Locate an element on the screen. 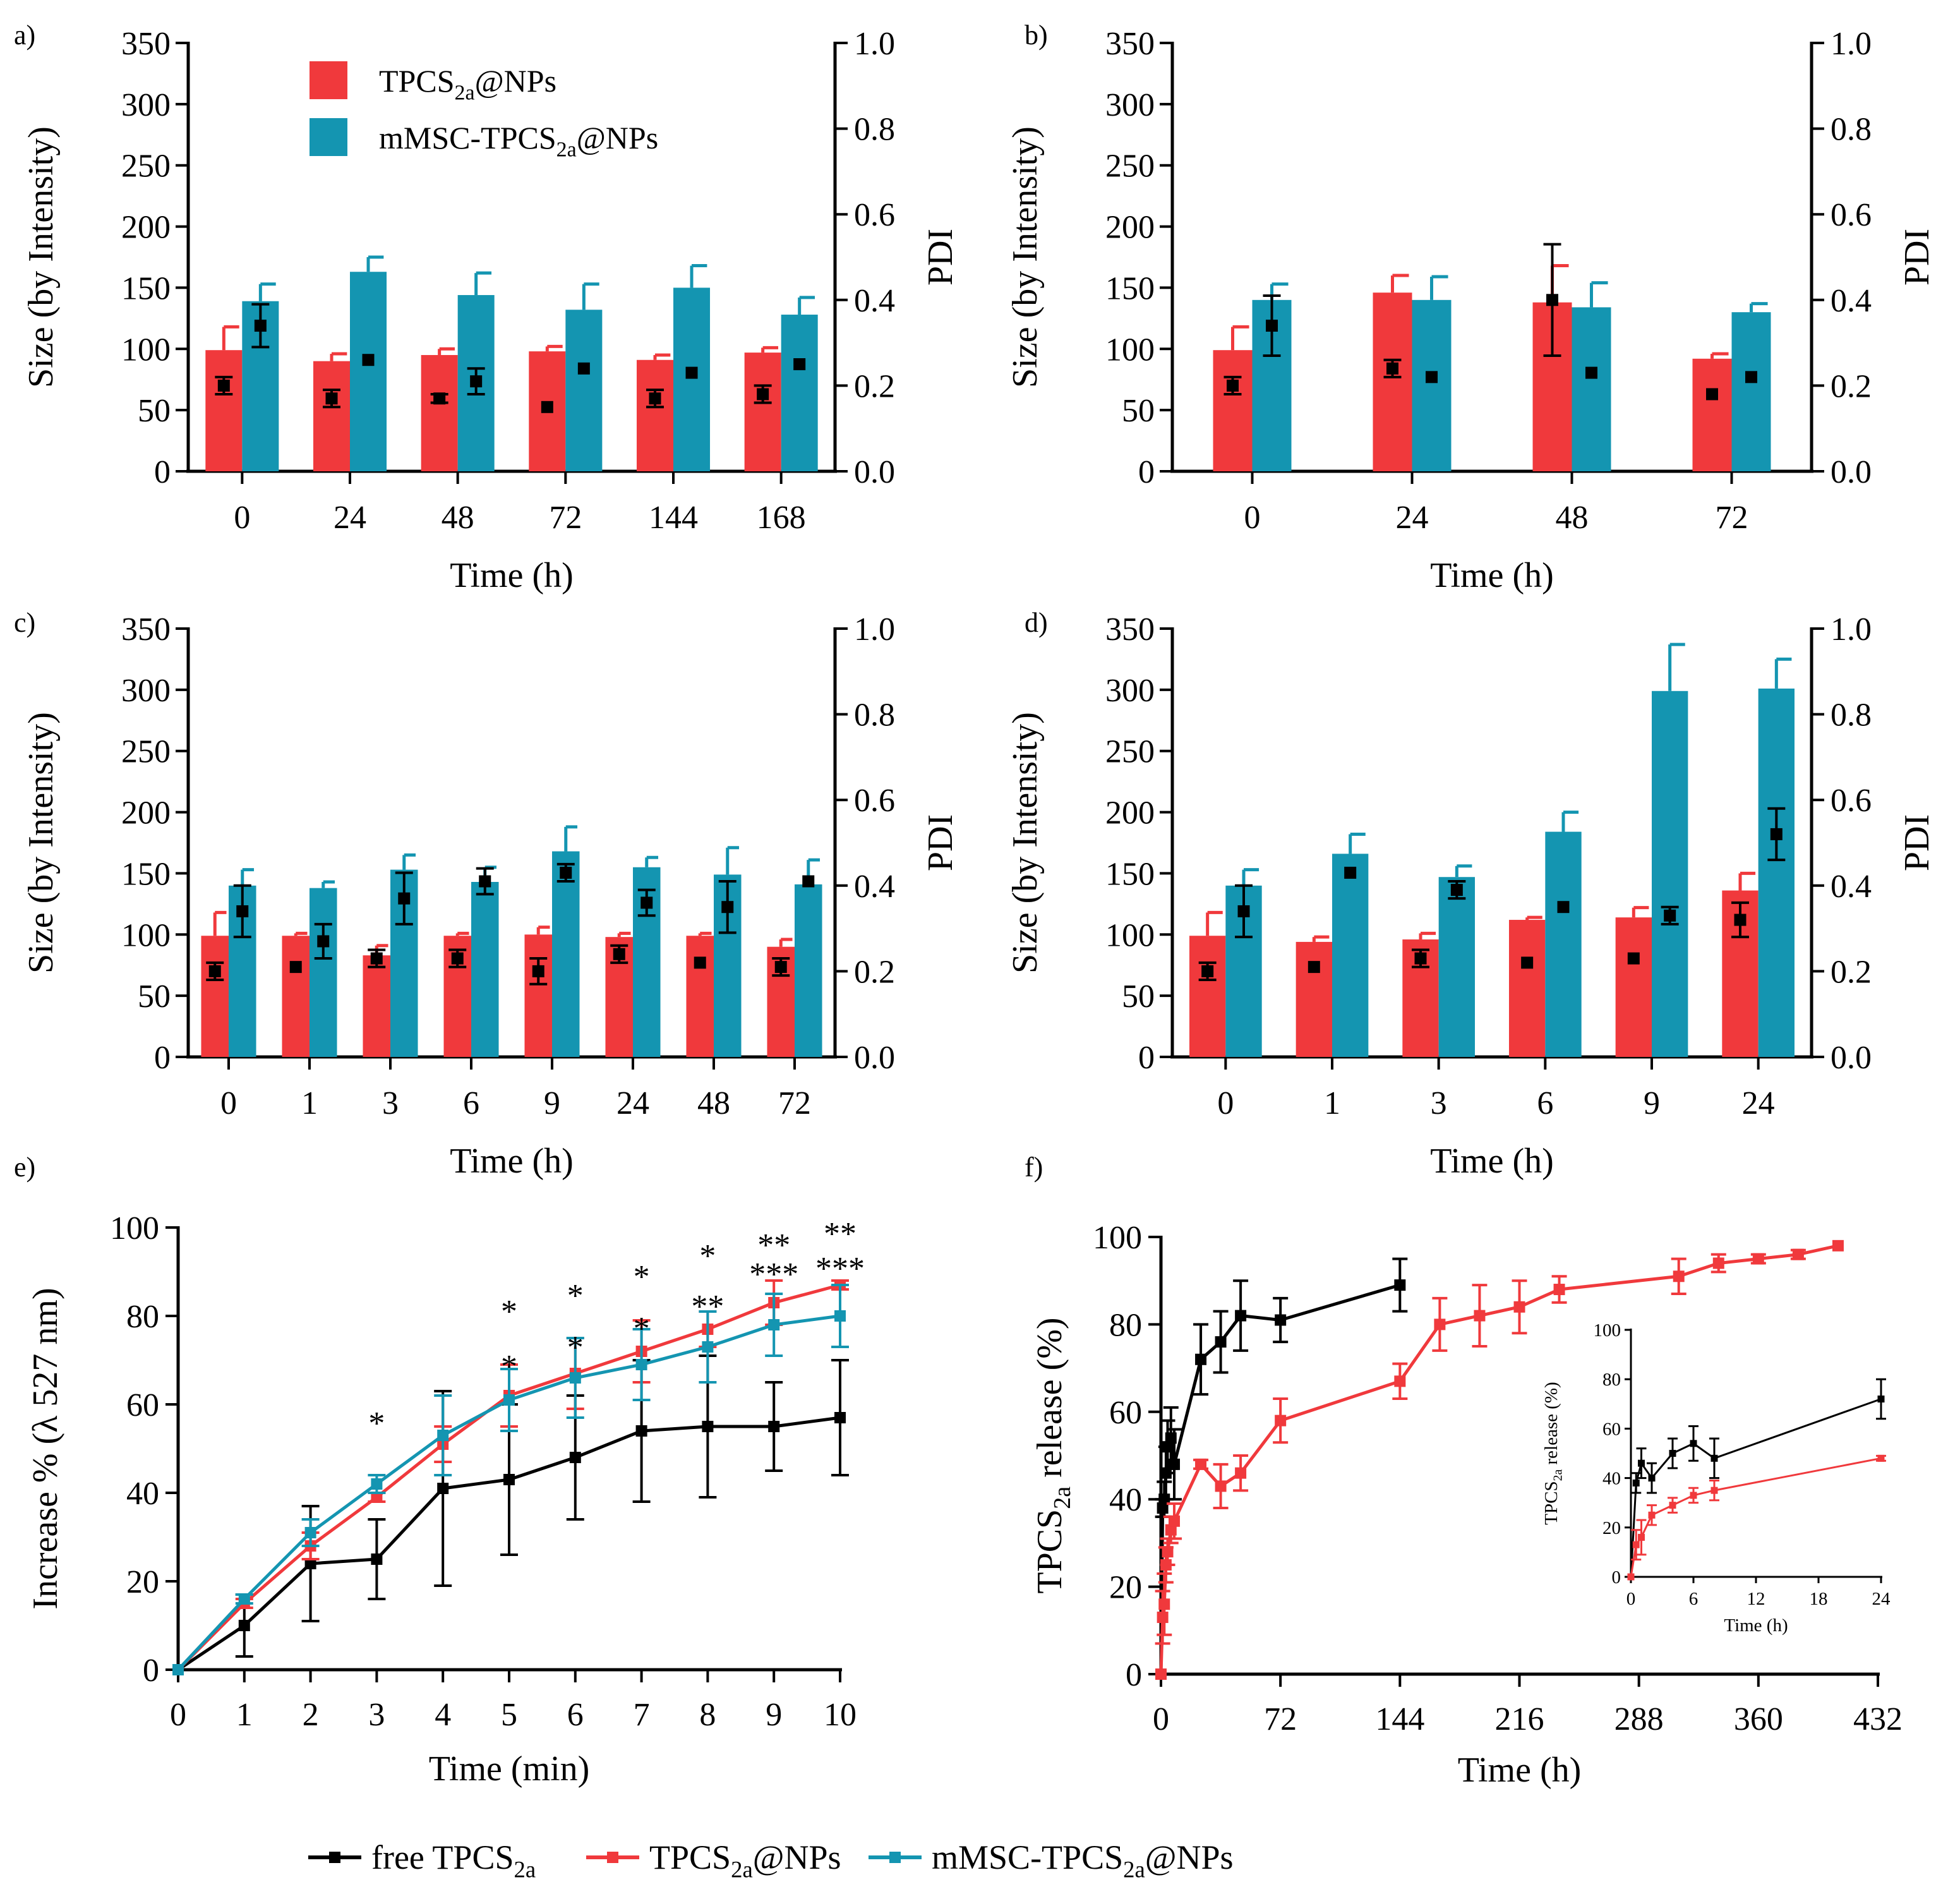 The image size is (1960, 1894). significance-red: * is located at coordinates (575, 1348).